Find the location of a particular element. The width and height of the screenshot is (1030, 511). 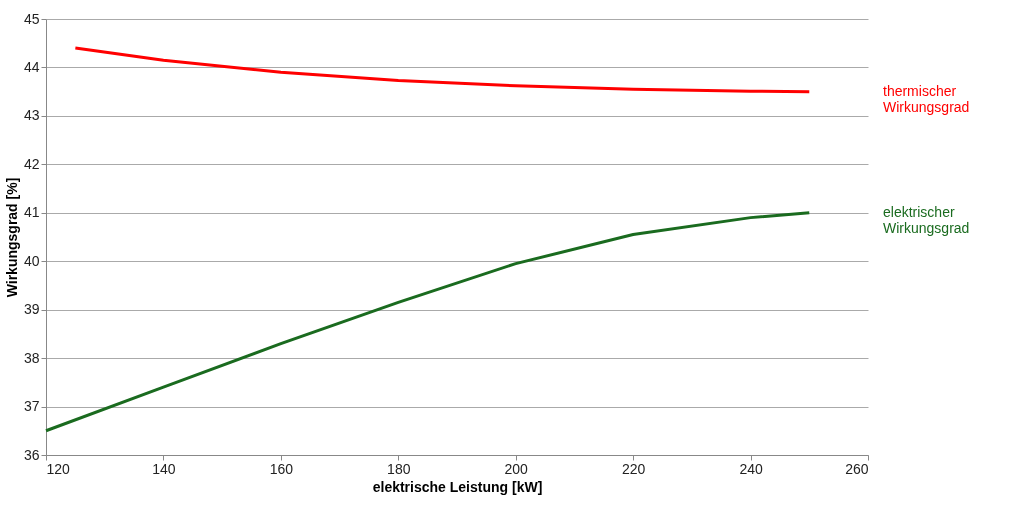

line-series is located at coordinates (442, 70).